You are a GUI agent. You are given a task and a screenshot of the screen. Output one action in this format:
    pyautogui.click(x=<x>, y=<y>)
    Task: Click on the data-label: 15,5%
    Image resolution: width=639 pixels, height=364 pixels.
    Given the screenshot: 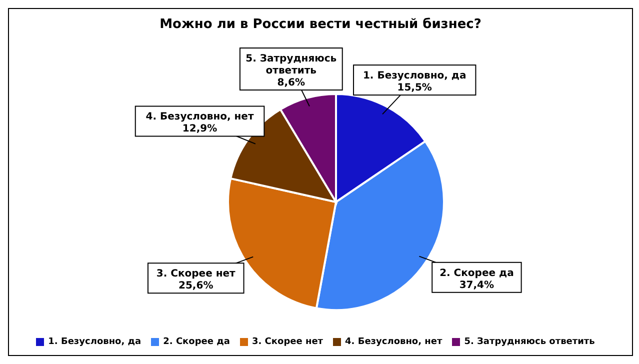 What is the action you would take?
    pyautogui.click(x=414, y=88)
    